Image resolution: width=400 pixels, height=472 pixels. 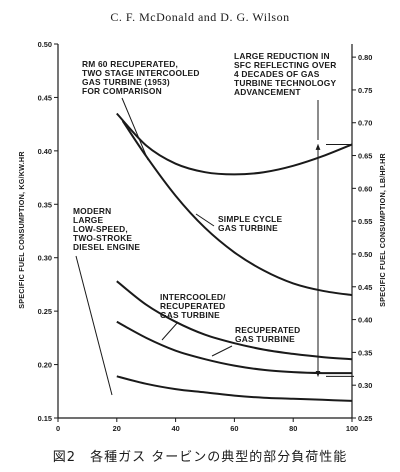 I want to click on leader-intercooled, so click(x=170, y=331).